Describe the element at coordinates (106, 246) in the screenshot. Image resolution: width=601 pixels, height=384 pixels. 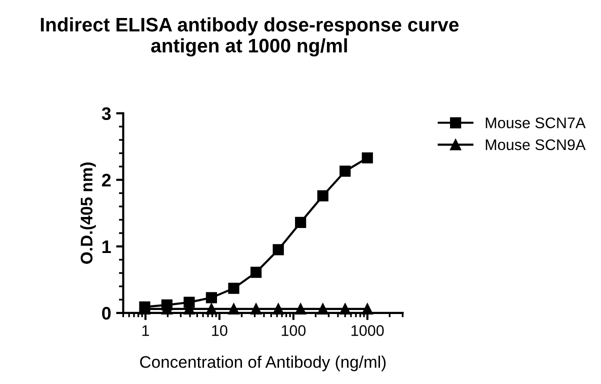
I see `y-tick-label: 1` at that location.